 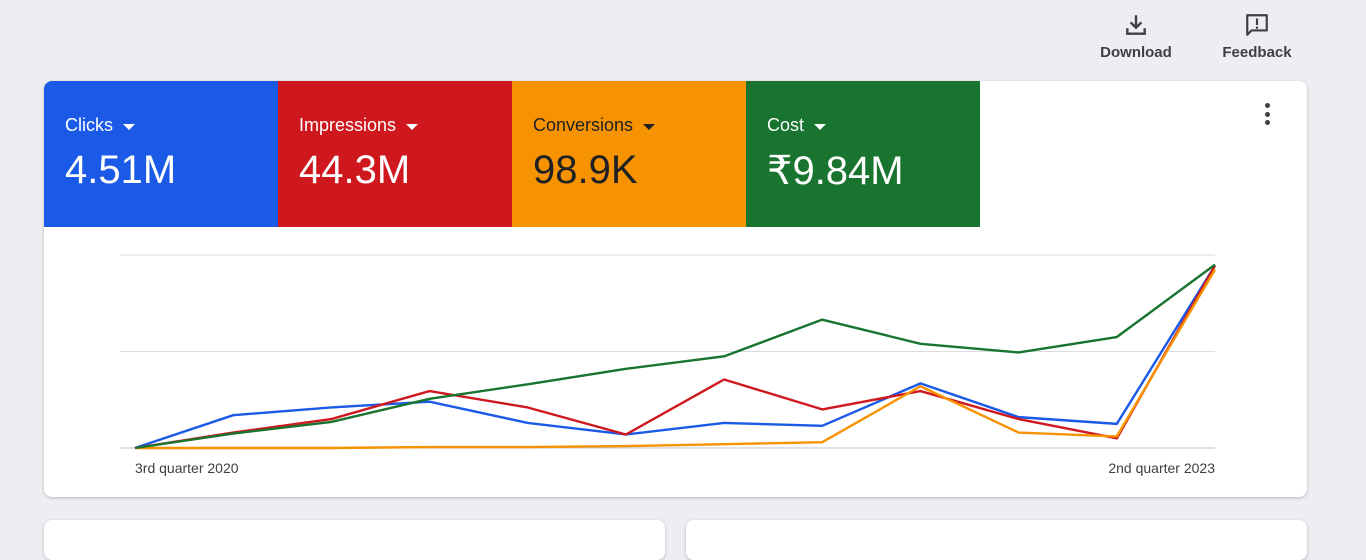 I want to click on x-tick-label: 2nd quarter 2023, so click(x=1161, y=468).